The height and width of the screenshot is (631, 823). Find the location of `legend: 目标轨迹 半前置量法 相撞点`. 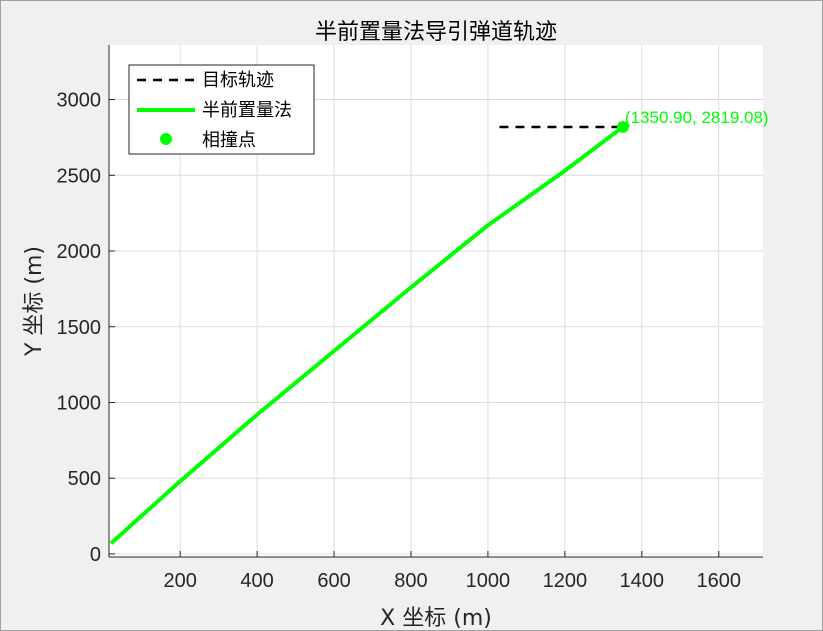

legend: 目标轨迹 半前置量法 相撞点 is located at coordinates (221, 109).